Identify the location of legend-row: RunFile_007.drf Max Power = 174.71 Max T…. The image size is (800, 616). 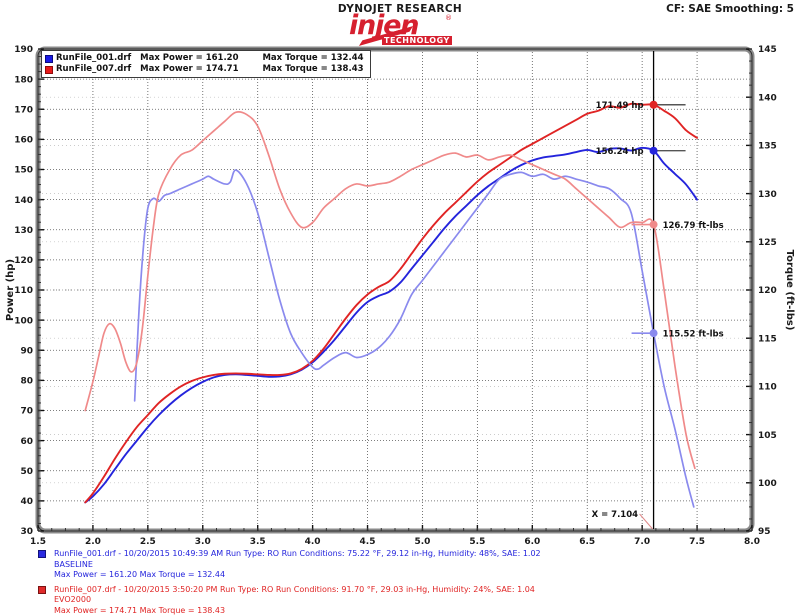
(204, 69).